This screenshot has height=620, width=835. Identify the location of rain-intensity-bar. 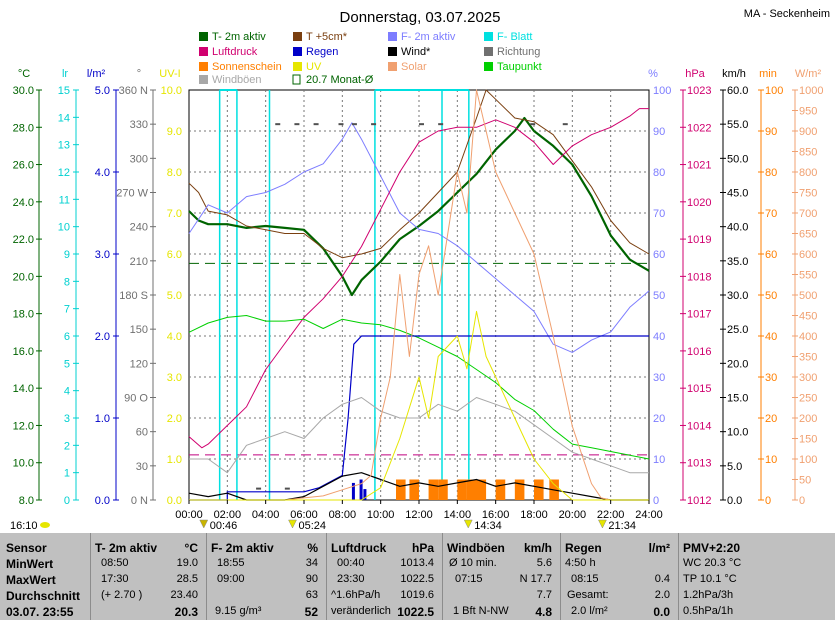
(353, 491).